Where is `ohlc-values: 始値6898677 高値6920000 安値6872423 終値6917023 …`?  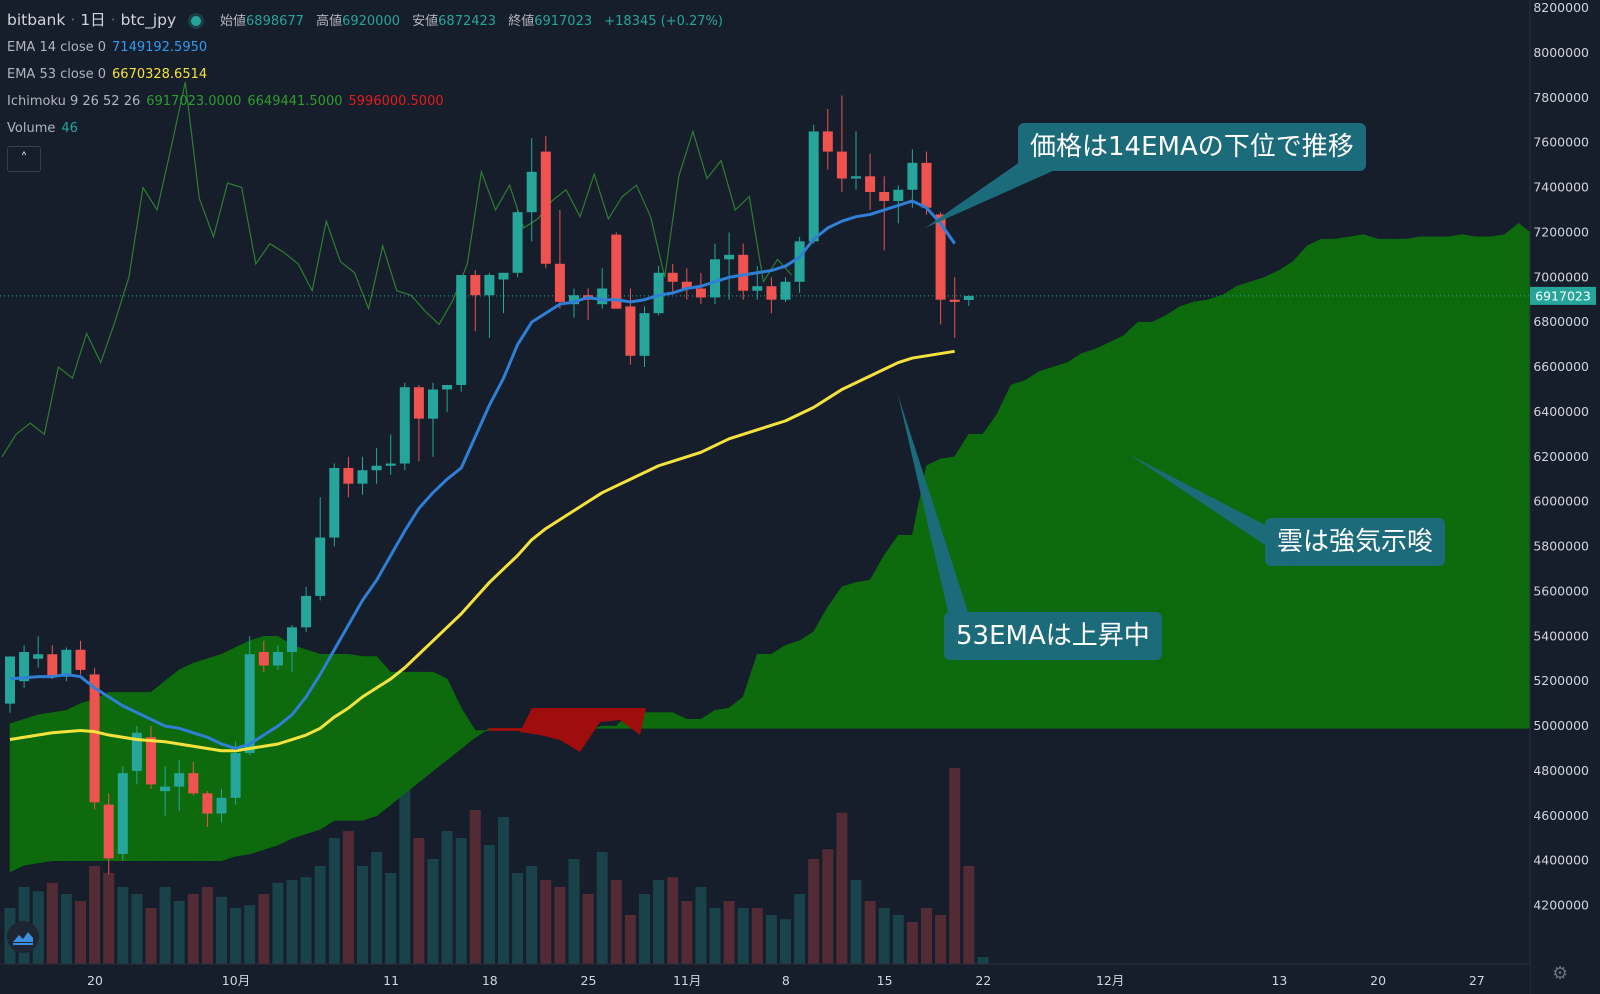
ohlc-values: 始値6898677 高値6920000 安値6872423 終値6917023 … is located at coordinates (475, 21).